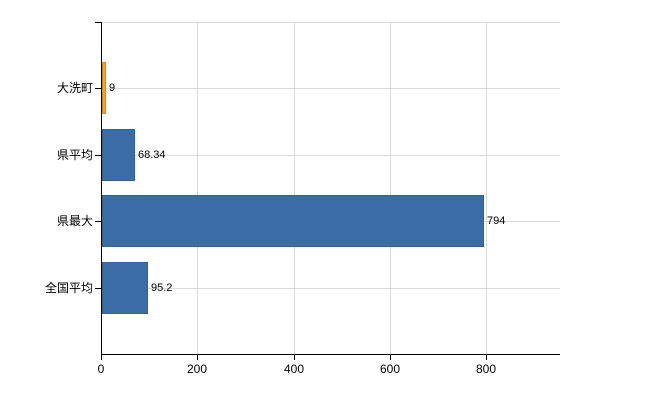 The width and height of the screenshot is (650, 400). Describe the element at coordinates (74, 221) in the screenshot. I see `y-axis-category-label: 県最大` at that location.